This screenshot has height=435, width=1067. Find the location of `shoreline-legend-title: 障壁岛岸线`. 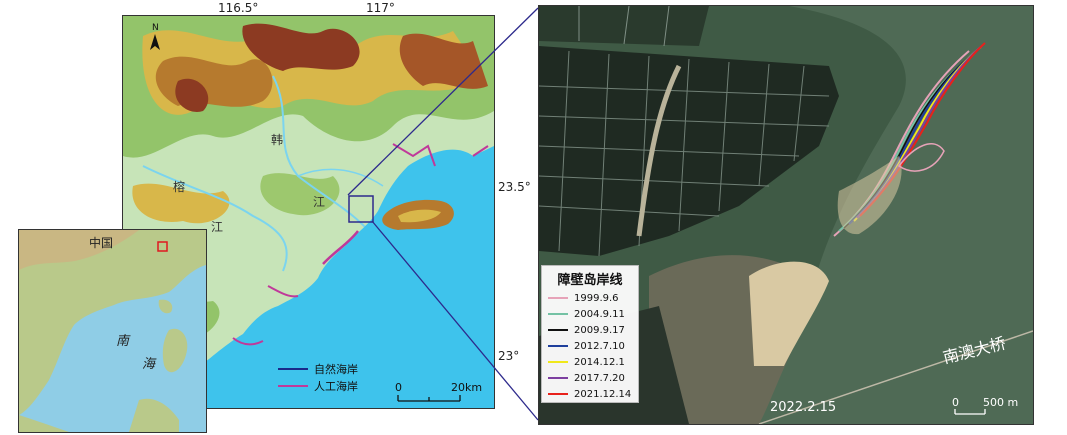

shoreline-legend-title: 障壁岛岸线 is located at coordinates (590, 280).